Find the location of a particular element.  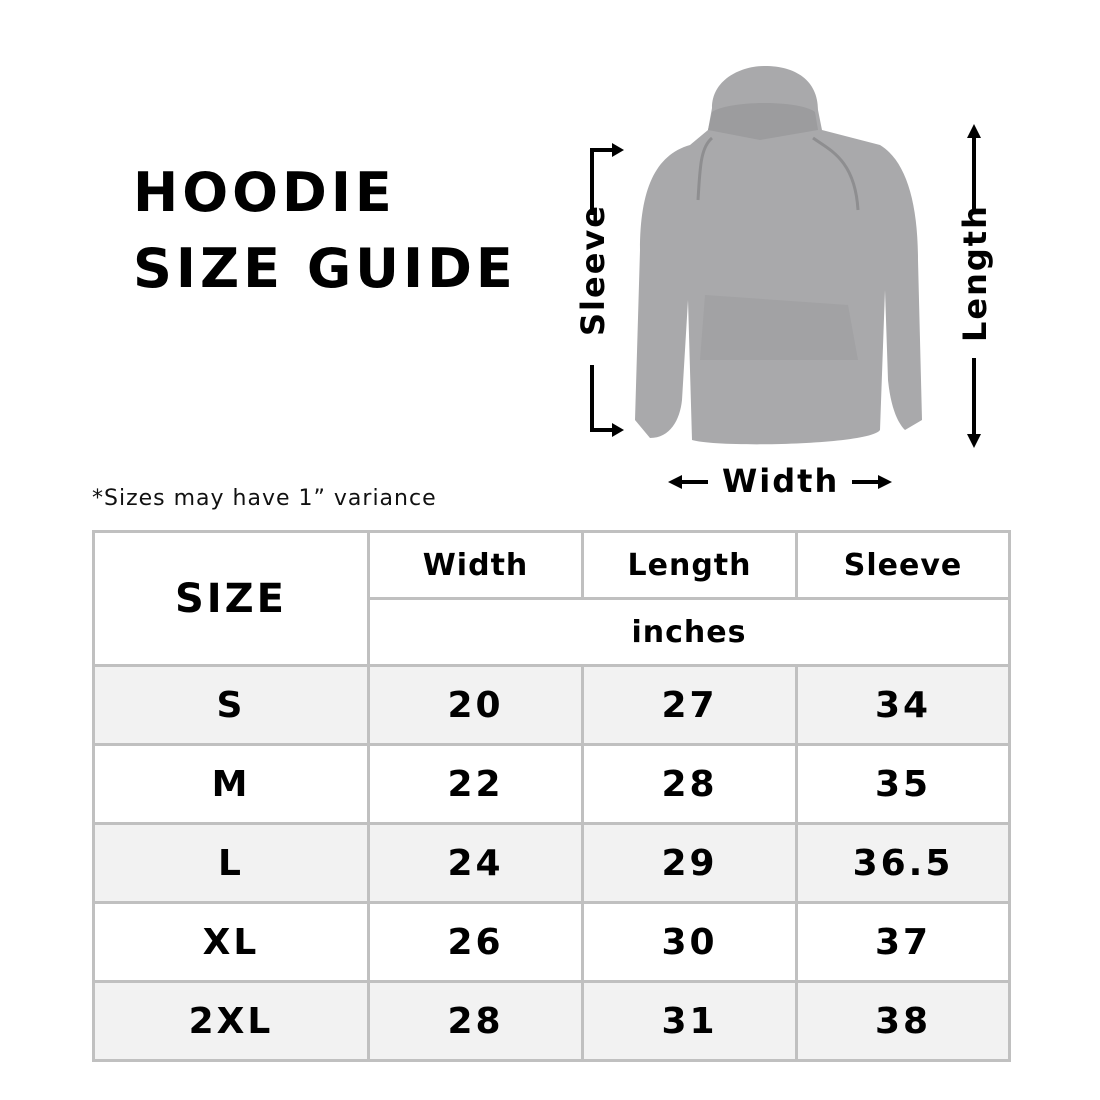

column-header-length: Length is located at coordinates (689, 565).